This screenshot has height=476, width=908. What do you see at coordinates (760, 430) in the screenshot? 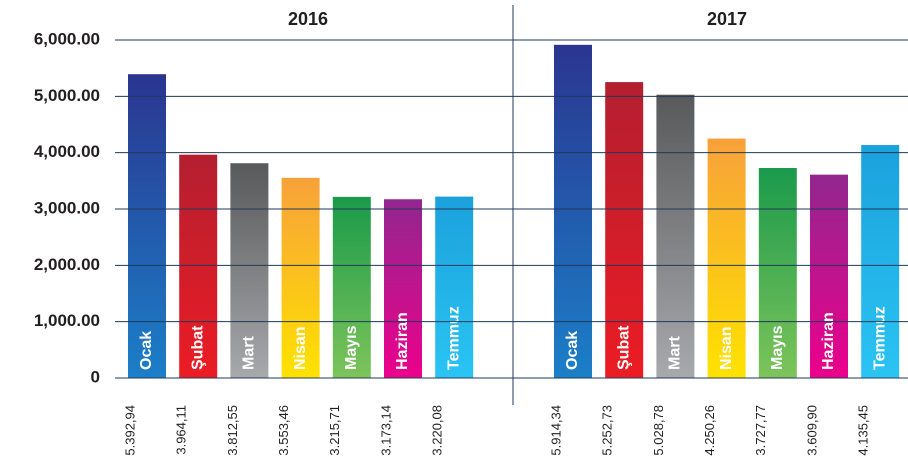
I see `value-label: 3.727,77` at bounding box center [760, 430].